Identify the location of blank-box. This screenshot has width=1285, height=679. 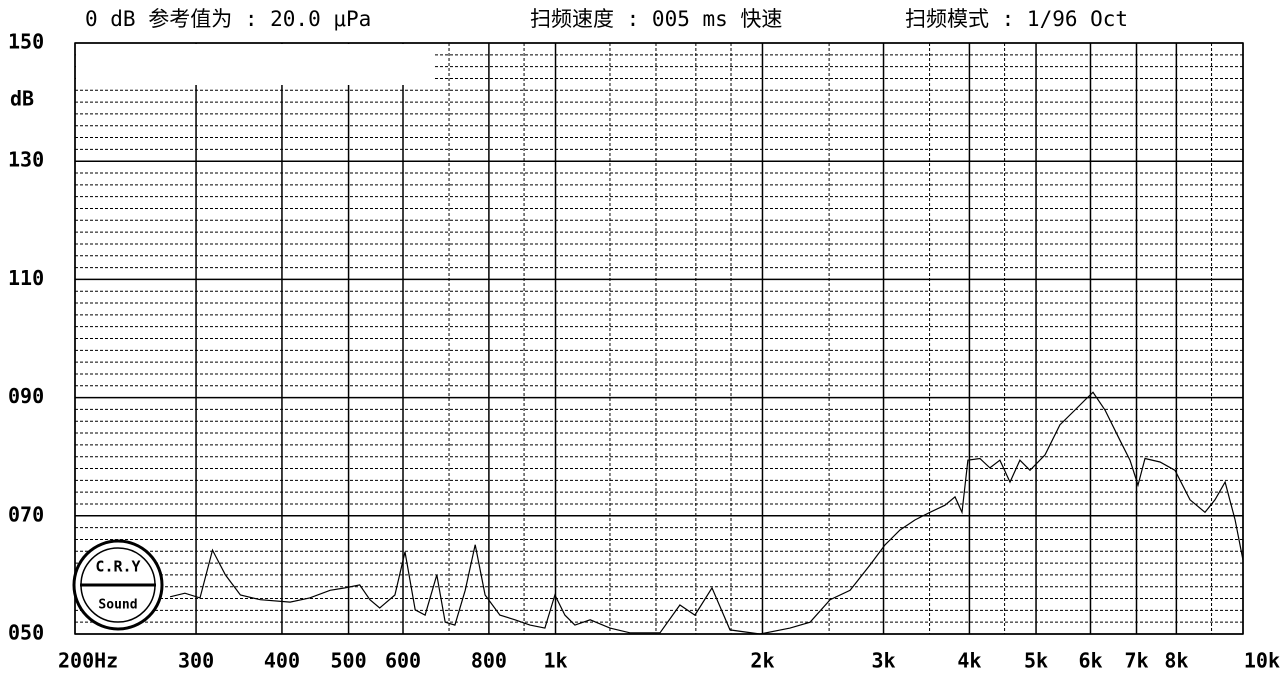
(255, 64).